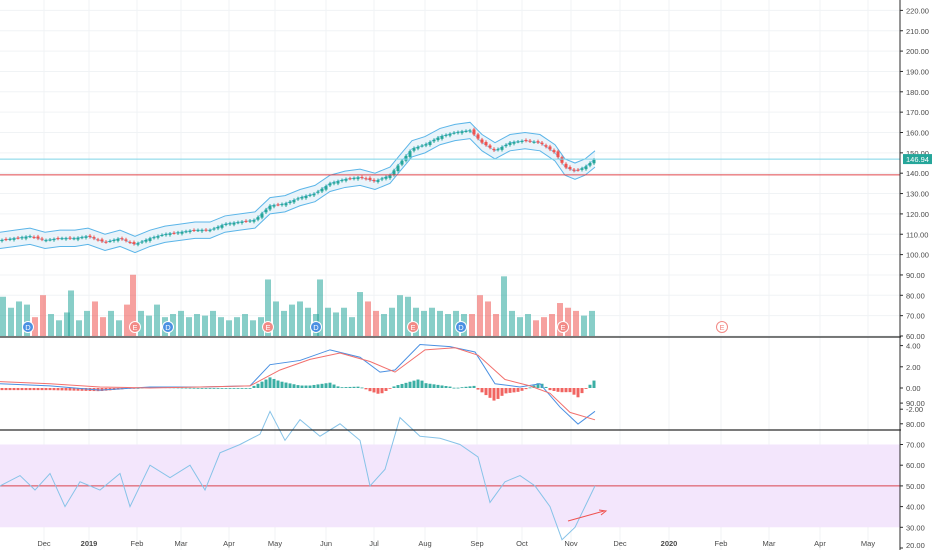 The width and height of the screenshot is (932, 555). What do you see at coordinates (917, 159) in the screenshot?
I see `current-price-tag: 146.94` at bounding box center [917, 159].